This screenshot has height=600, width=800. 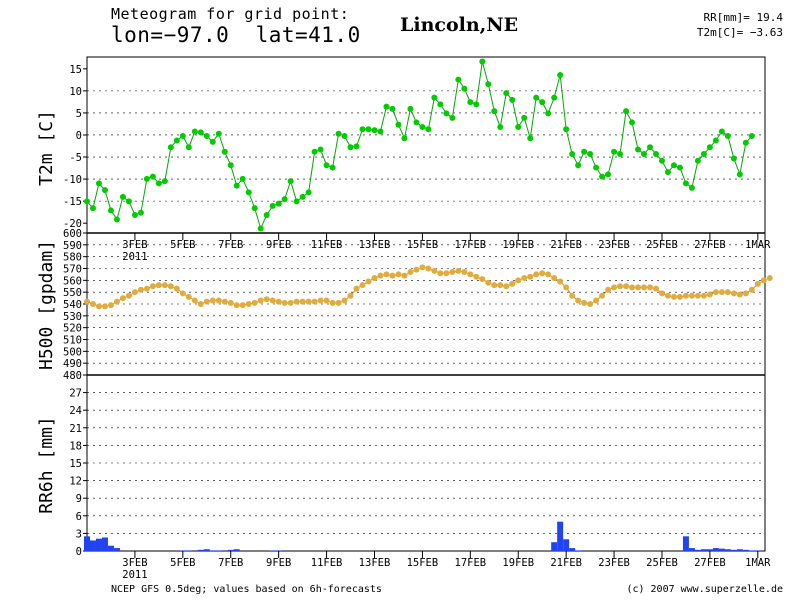 I want to click on year-label: 2011, so click(x=134, y=575).